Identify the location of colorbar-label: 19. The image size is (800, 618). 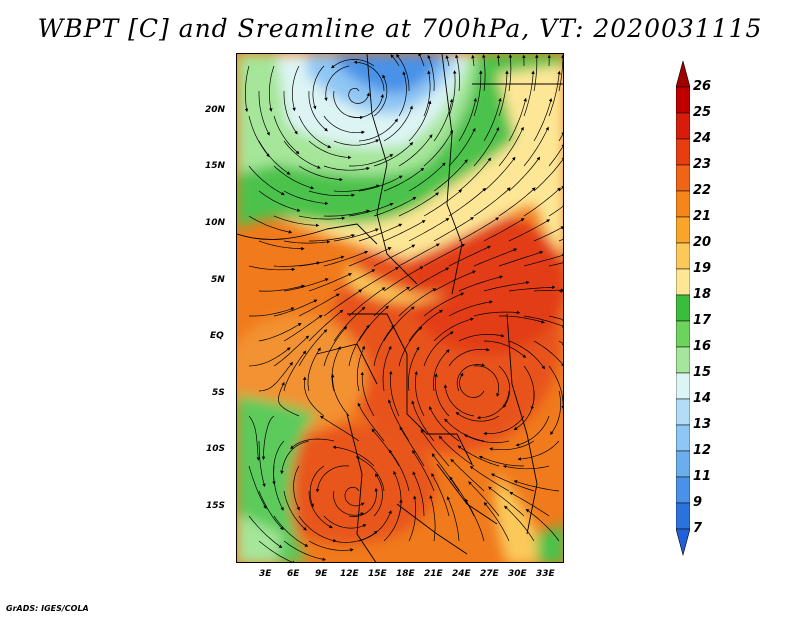
(702, 268).